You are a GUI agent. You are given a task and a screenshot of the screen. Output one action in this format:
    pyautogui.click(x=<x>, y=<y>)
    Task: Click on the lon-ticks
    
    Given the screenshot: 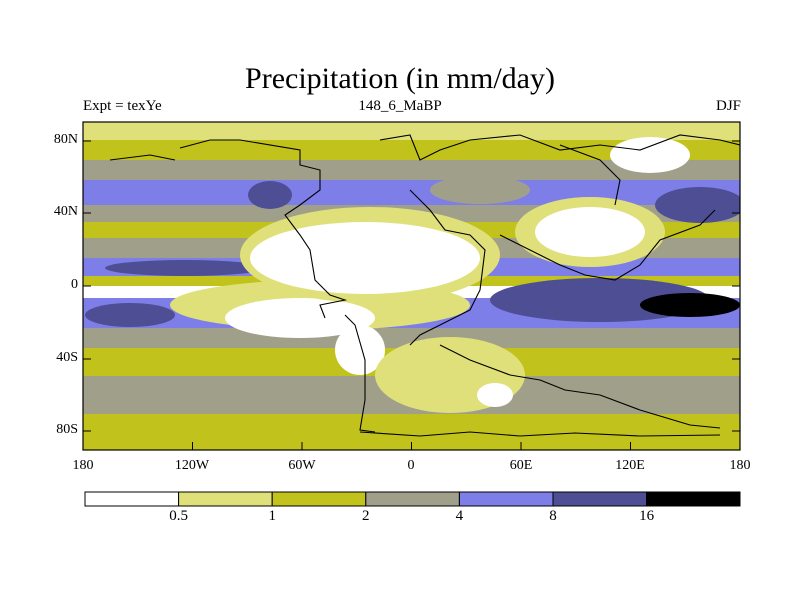 What is the action you would take?
    pyautogui.click(x=411, y=446)
    